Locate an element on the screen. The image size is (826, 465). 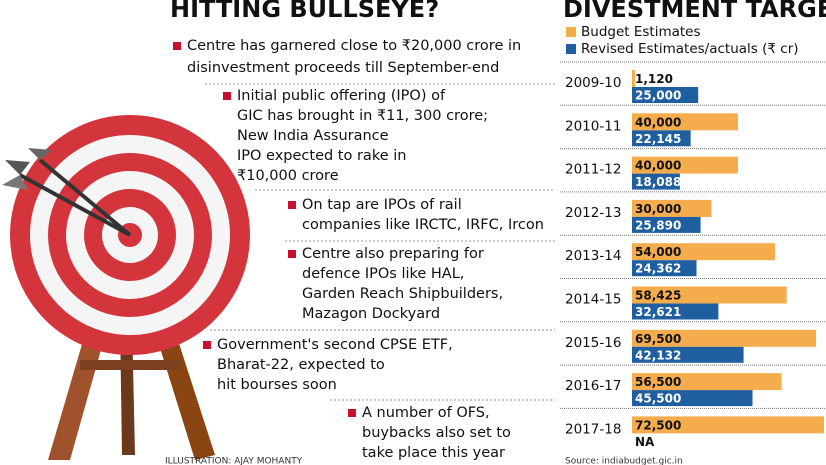
category-label: 2010-11 is located at coordinates (593, 126).